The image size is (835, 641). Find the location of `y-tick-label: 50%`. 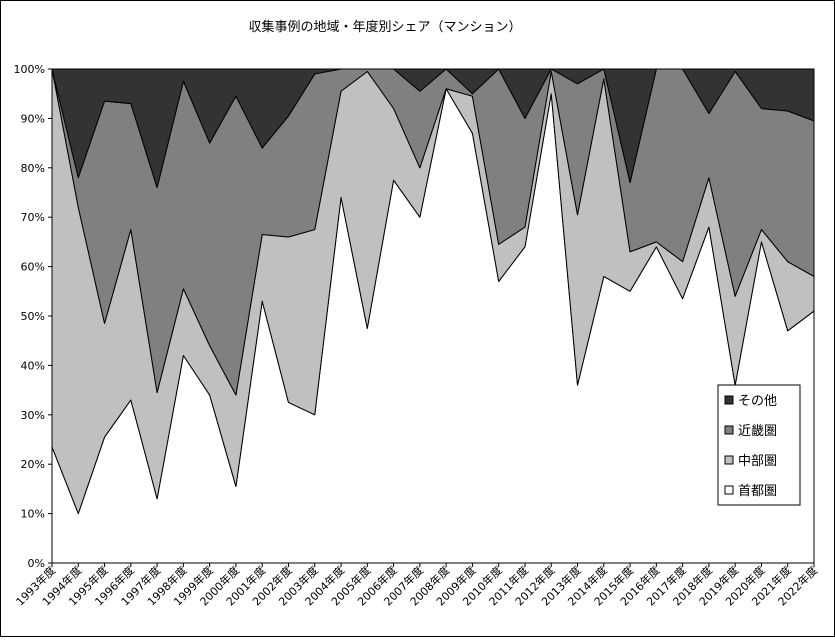

y-tick-label: 50% is located at coordinates (33, 316).